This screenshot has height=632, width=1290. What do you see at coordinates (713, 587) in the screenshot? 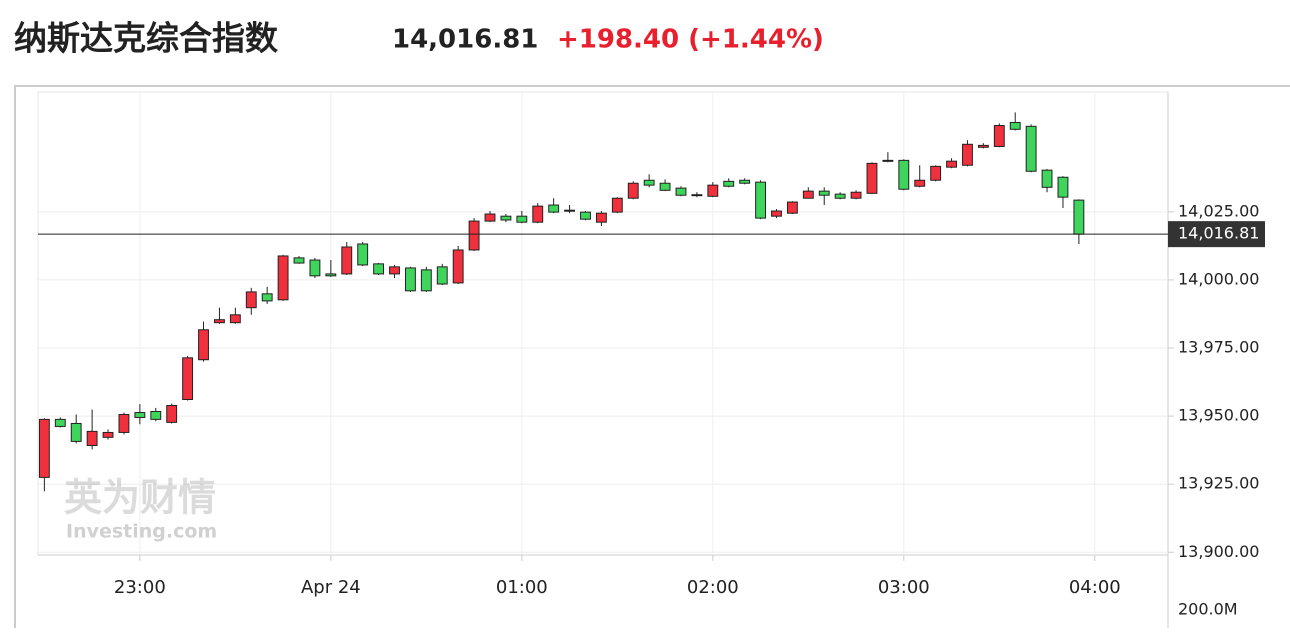
I see `x-tick-label: 02:00` at bounding box center [713, 587].